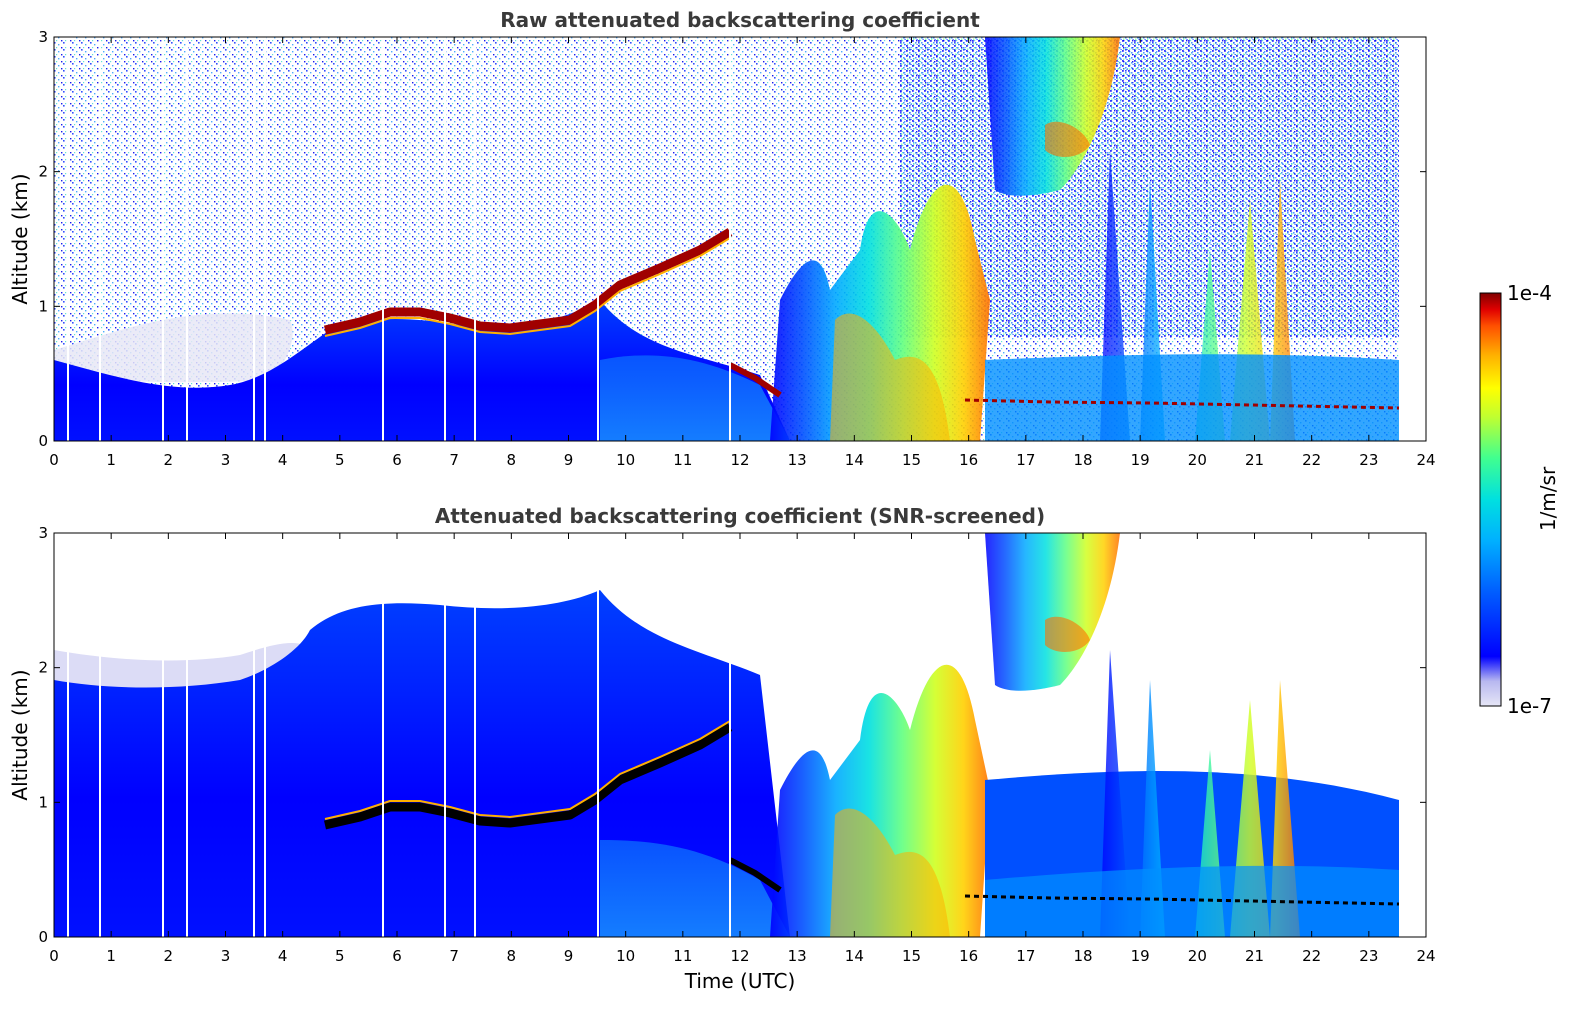  What do you see at coordinates (740, 981) in the screenshot?
I see `x-axis-label: Time (UTC)` at bounding box center [740, 981].